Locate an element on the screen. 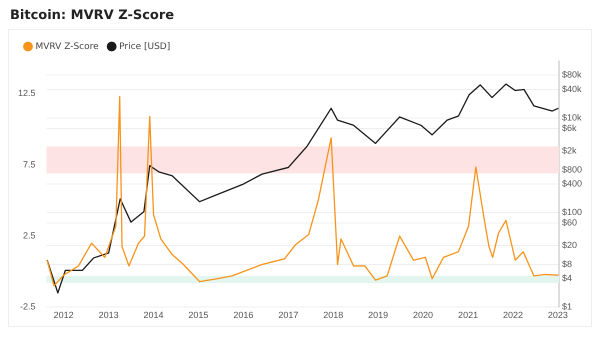  y2-tick-label: $10k is located at coordinates (572, 117).